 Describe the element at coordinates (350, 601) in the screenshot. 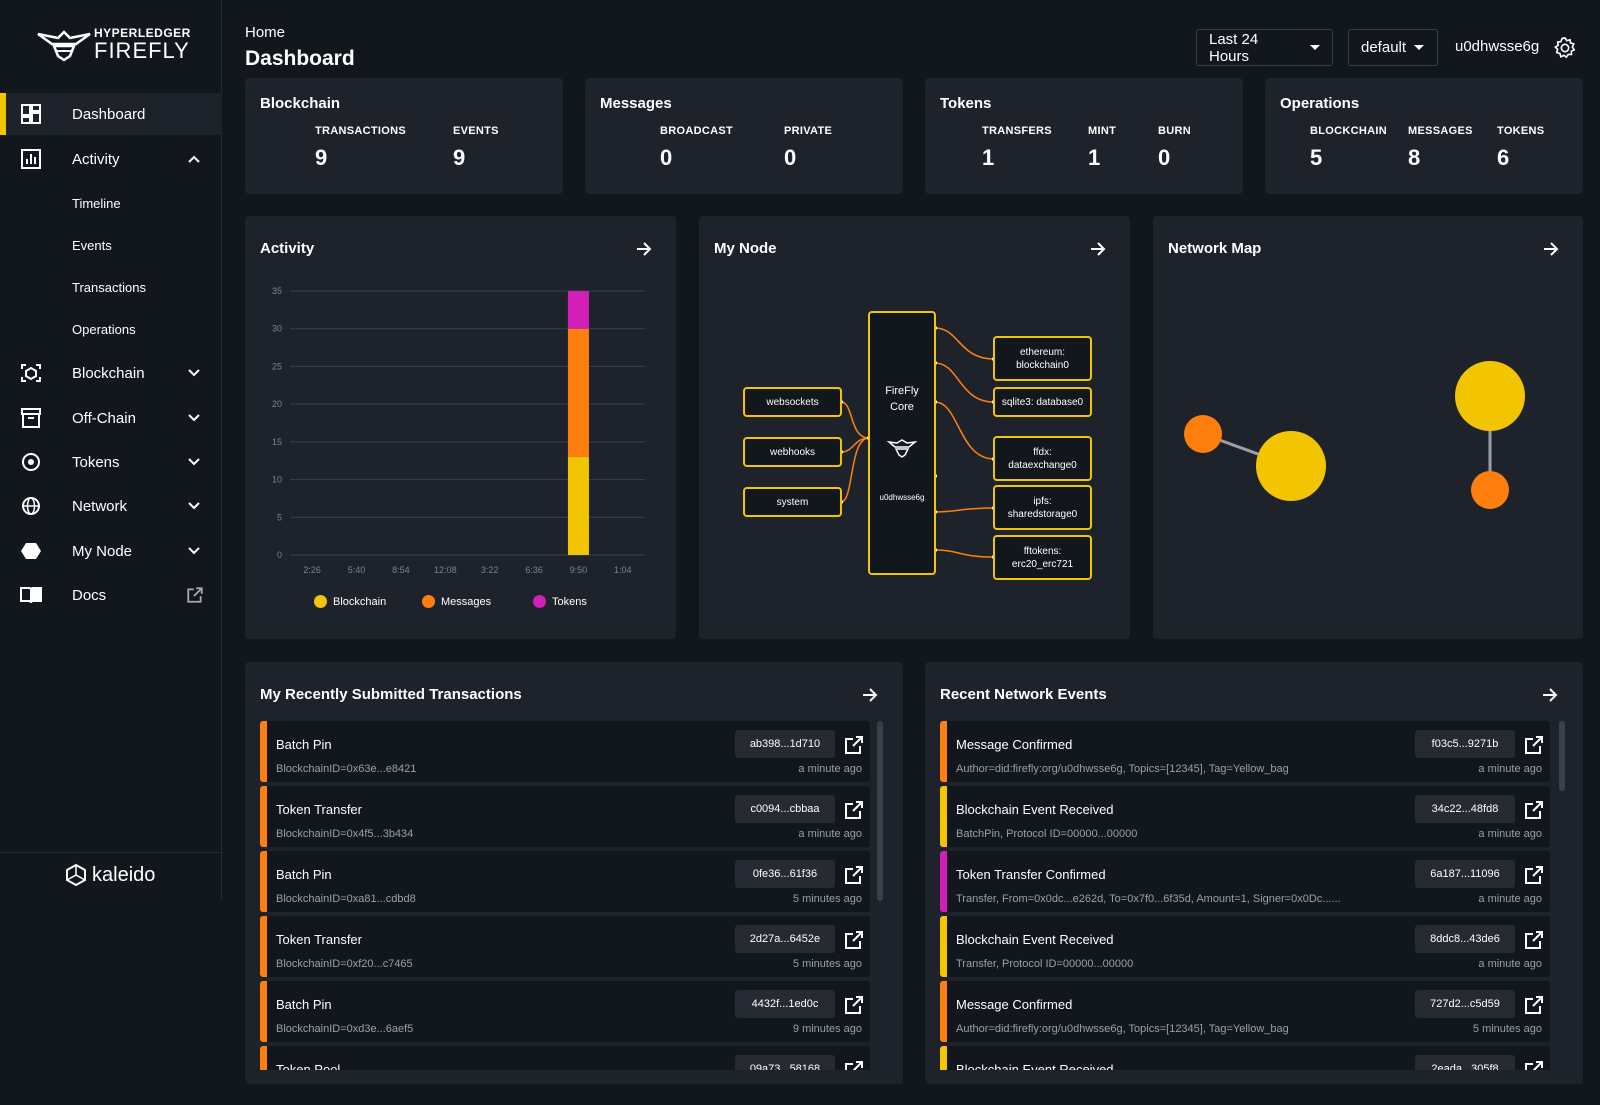

I see `legend-item: Blockchain` at that location.